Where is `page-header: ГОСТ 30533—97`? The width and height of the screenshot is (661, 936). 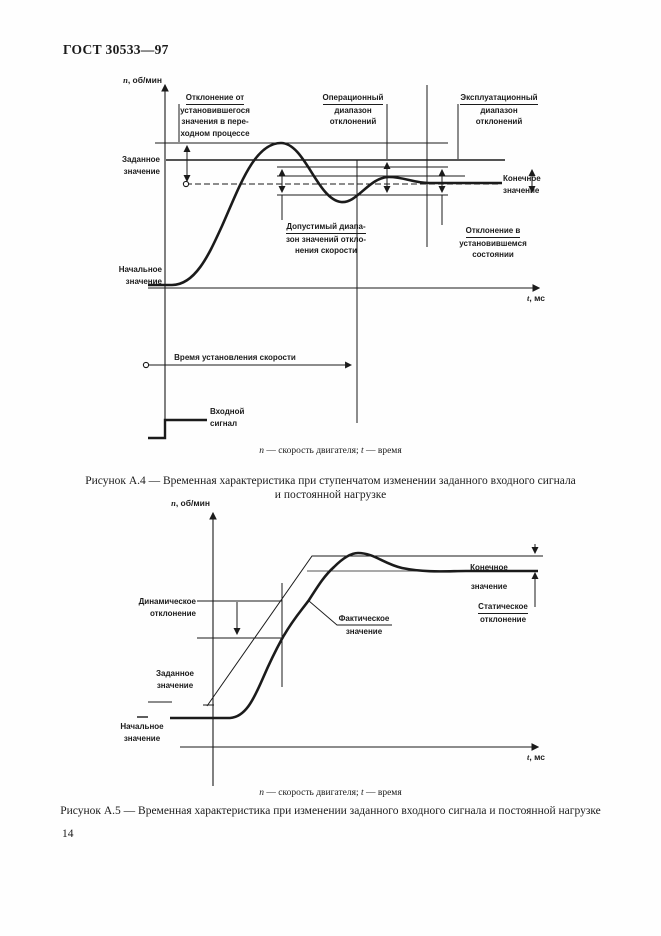 page-header: ГОСТ 30533—97 is located at coordinates (116, 49).